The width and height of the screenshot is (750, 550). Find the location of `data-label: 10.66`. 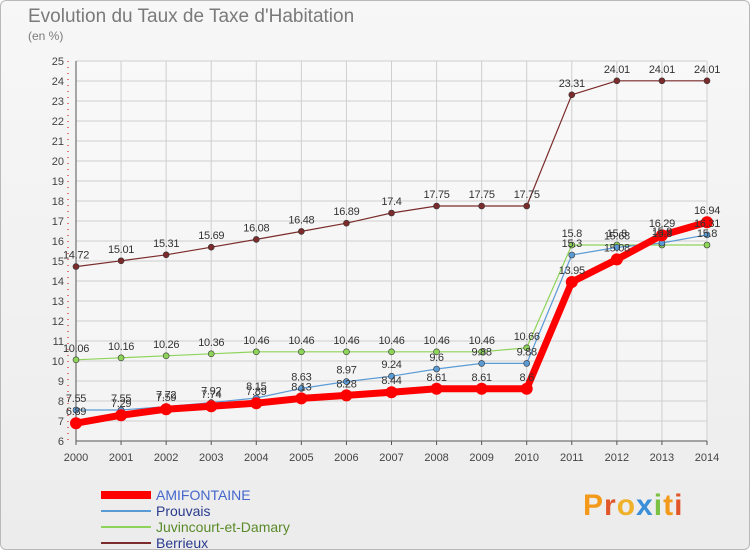

data-label: 10.66 is located at coordinates (527, 337).